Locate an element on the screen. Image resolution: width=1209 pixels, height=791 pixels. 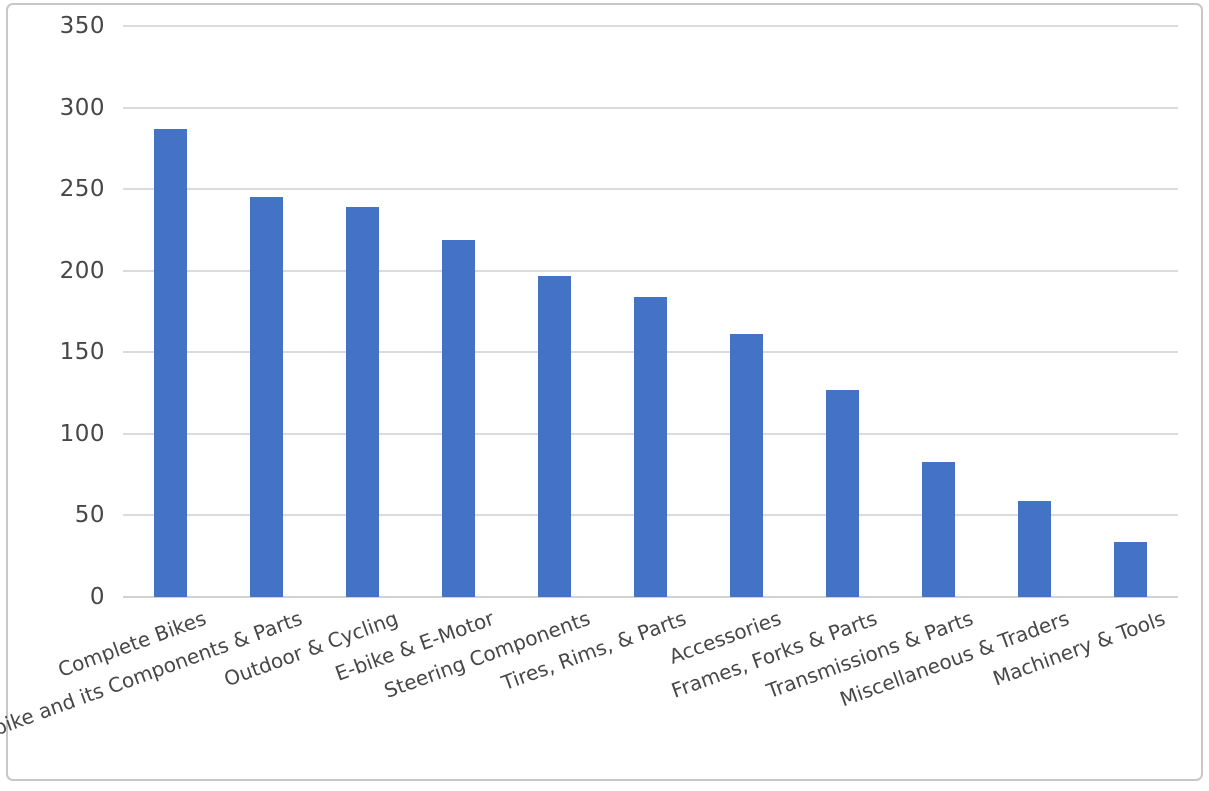
bar-transmissions-and-parts is located at coordinates (938, 529).